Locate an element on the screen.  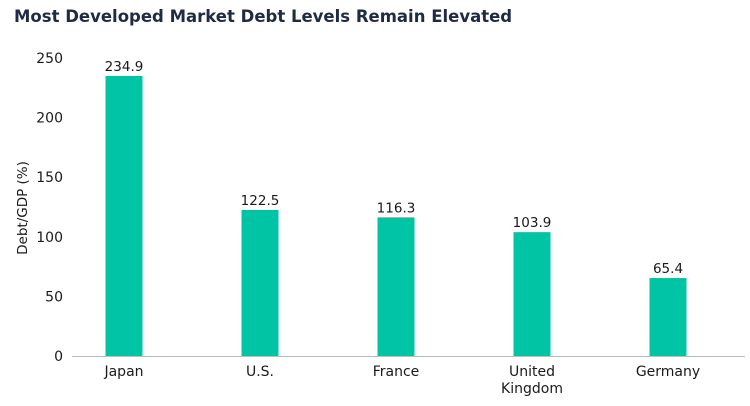
category-labels-group: Japan U.S. France United Kingdom Germany is located at coordinates (401, 380).